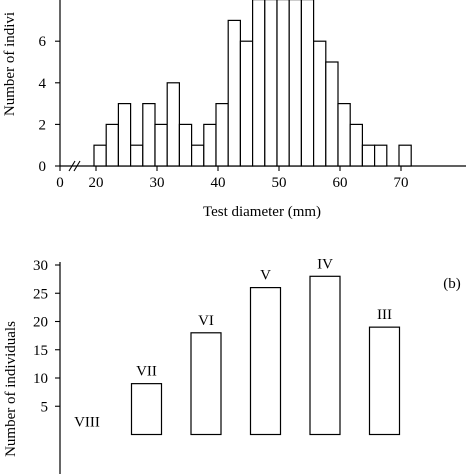 Image resolution: width=474 pixels, height=474 pixels. What do you see at coordinates (146, 372) in the screenshot?
I see `stage-label: VII` at bounding box center [146, 372].